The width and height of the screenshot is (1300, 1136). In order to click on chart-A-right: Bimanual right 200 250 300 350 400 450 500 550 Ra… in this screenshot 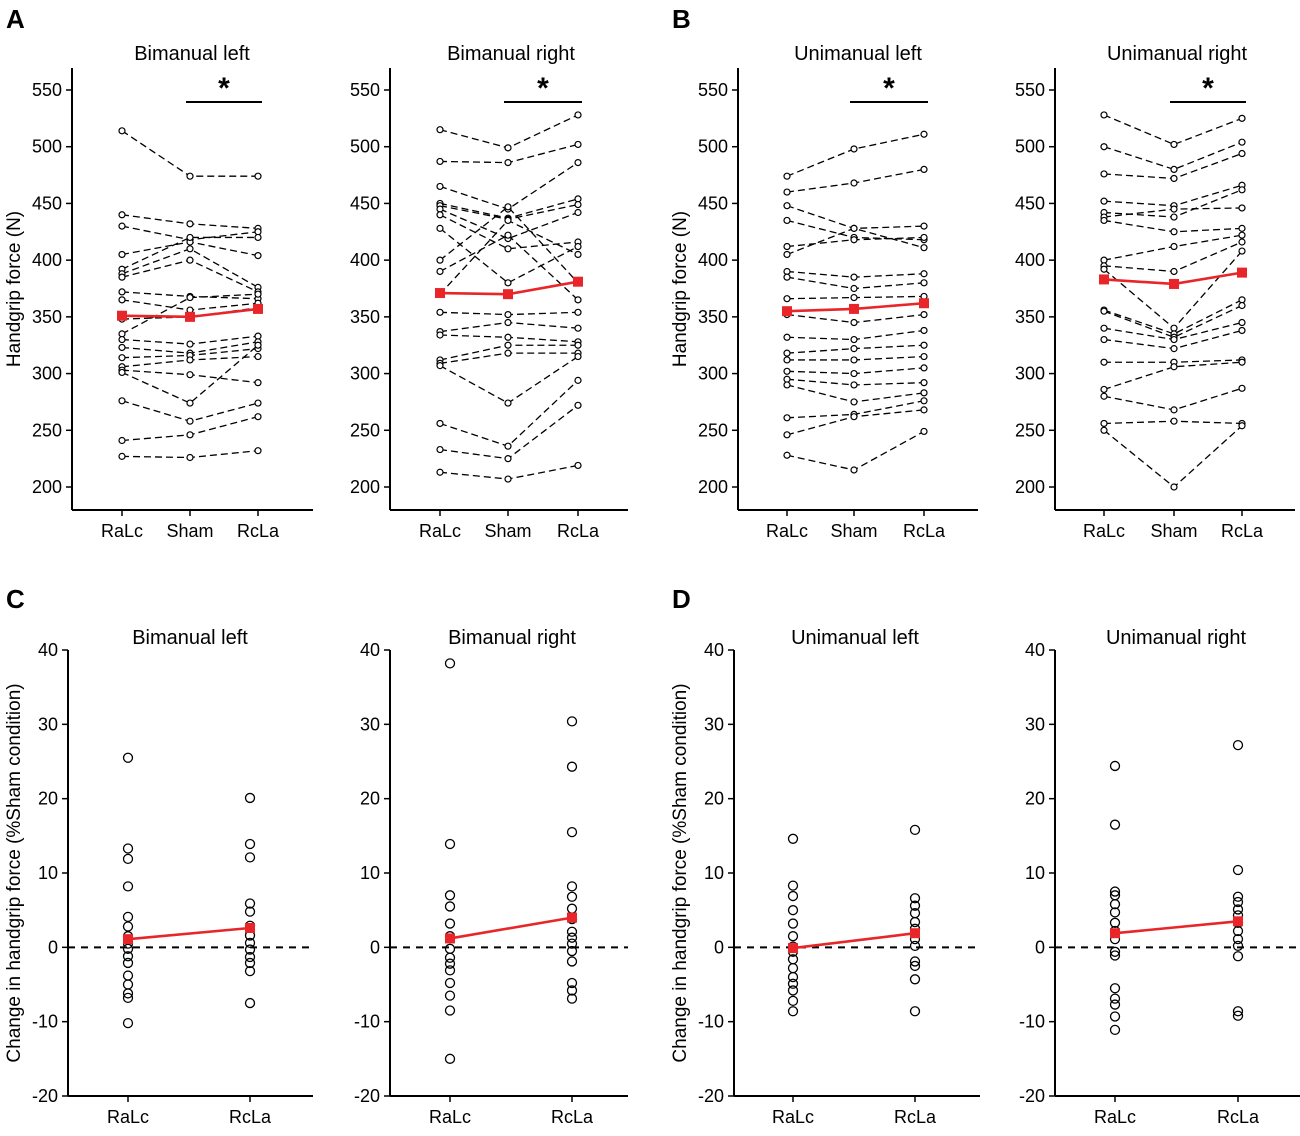, I will do `click(489, 292)`.